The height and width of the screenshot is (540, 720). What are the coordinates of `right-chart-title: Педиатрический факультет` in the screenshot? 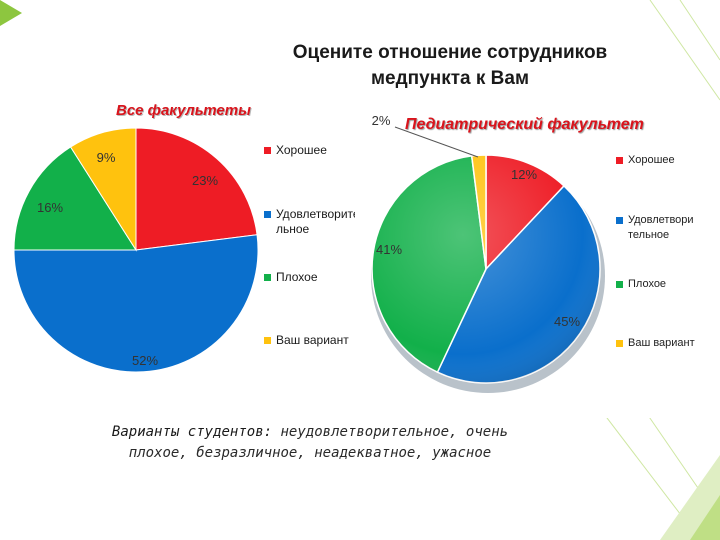 It's located at (524, 124).